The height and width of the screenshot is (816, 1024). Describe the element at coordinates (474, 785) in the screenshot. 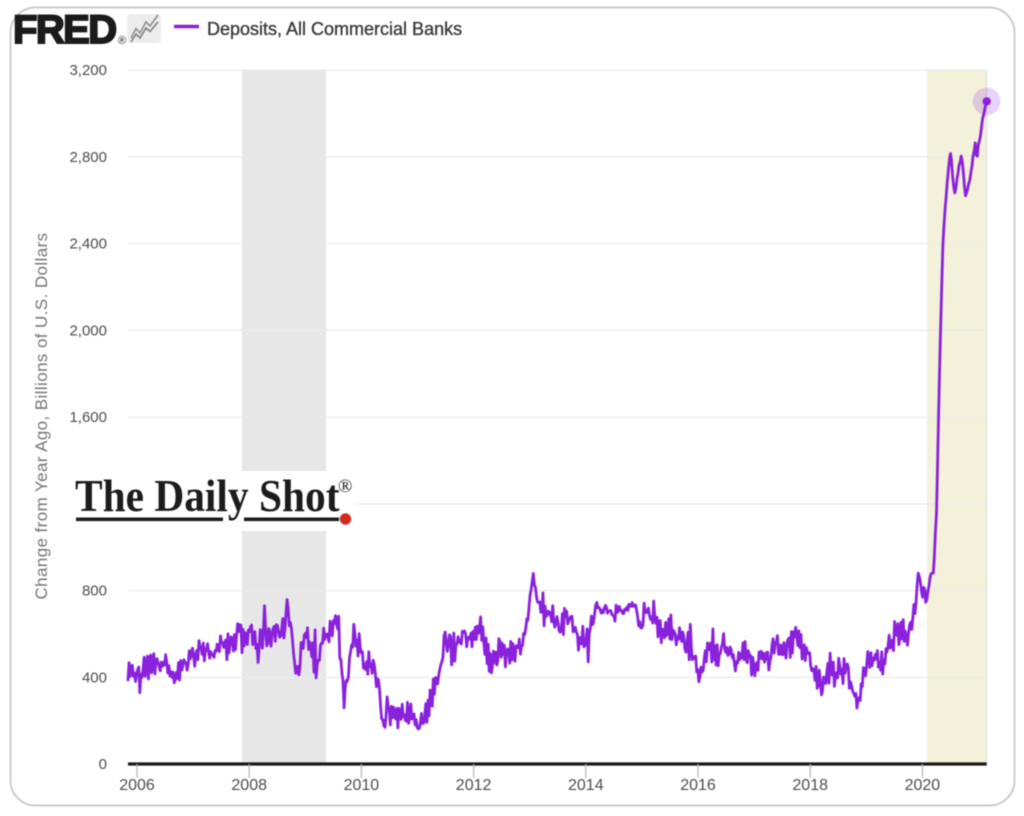

I see `svg-text: 2012` at that location.